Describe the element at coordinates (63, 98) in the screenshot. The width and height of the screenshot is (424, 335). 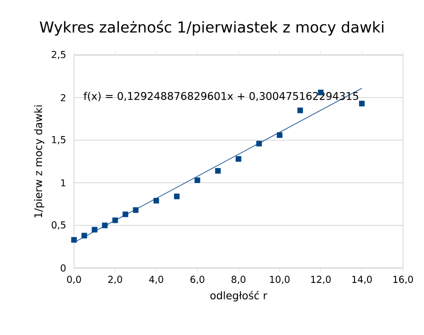
I see `y-tick-label: 2` at that location.